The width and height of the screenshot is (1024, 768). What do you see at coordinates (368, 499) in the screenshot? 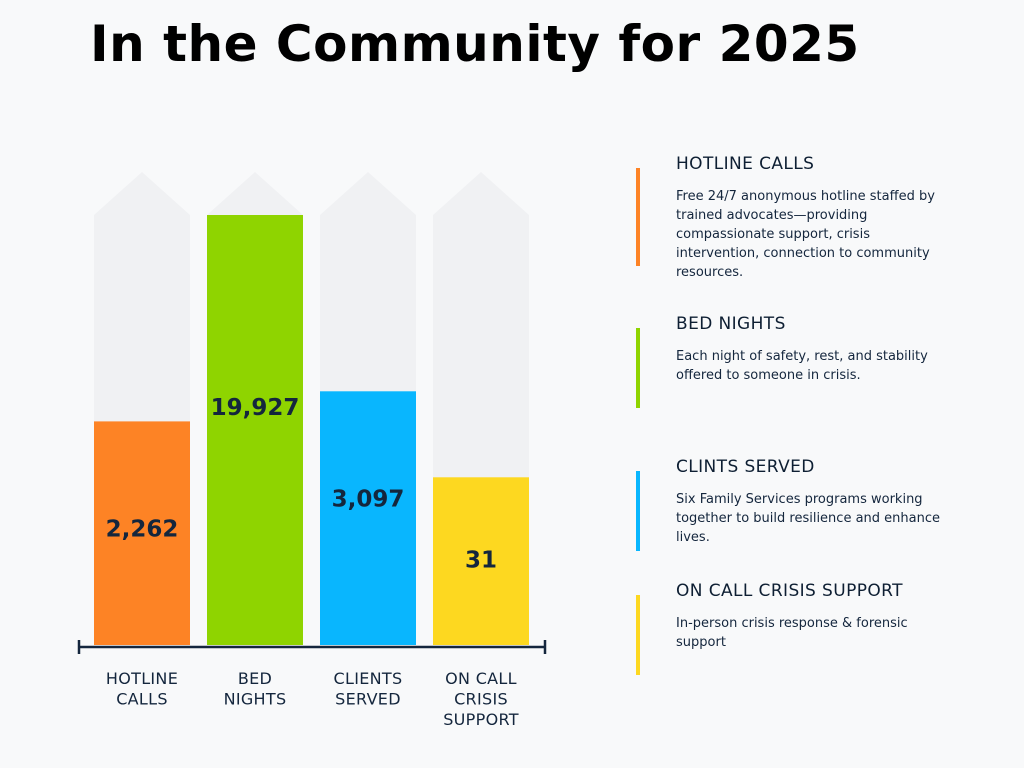
I see `bar-value-label-clients-served: 3,097` at bounding box center [368, 499].